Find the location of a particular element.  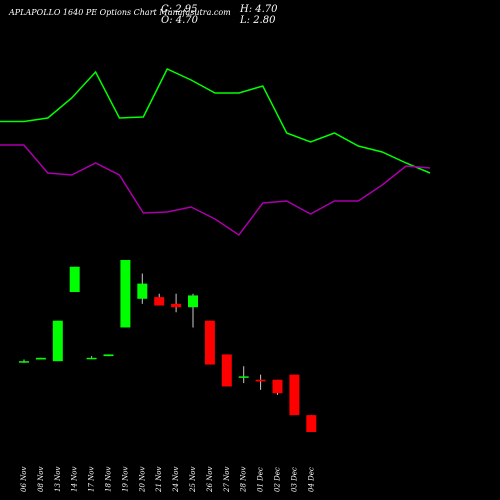

x-tick-label: 27 Nov is located at coordinates (227, 480).